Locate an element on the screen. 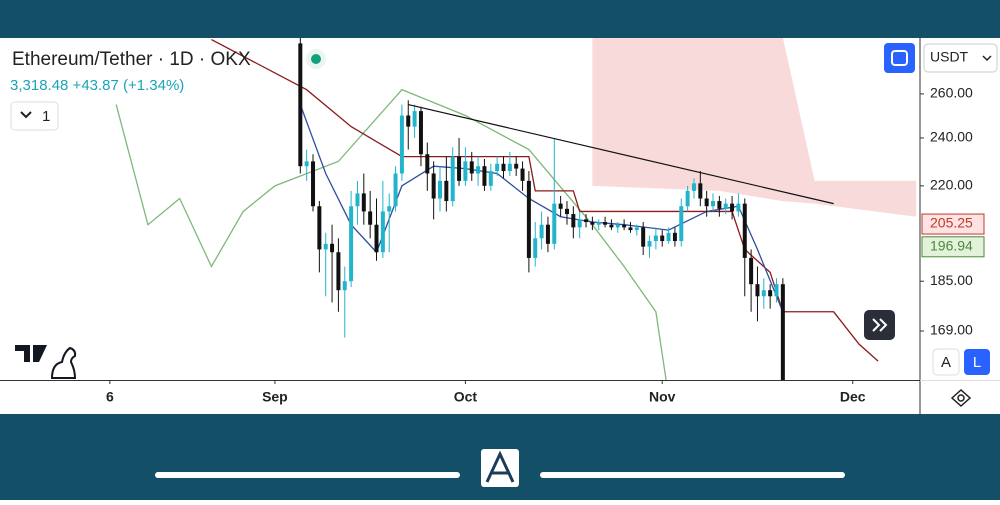 The height and width of the screenshot is (505, 1000). fullscreen-icon is located at coordinates (899, 58).